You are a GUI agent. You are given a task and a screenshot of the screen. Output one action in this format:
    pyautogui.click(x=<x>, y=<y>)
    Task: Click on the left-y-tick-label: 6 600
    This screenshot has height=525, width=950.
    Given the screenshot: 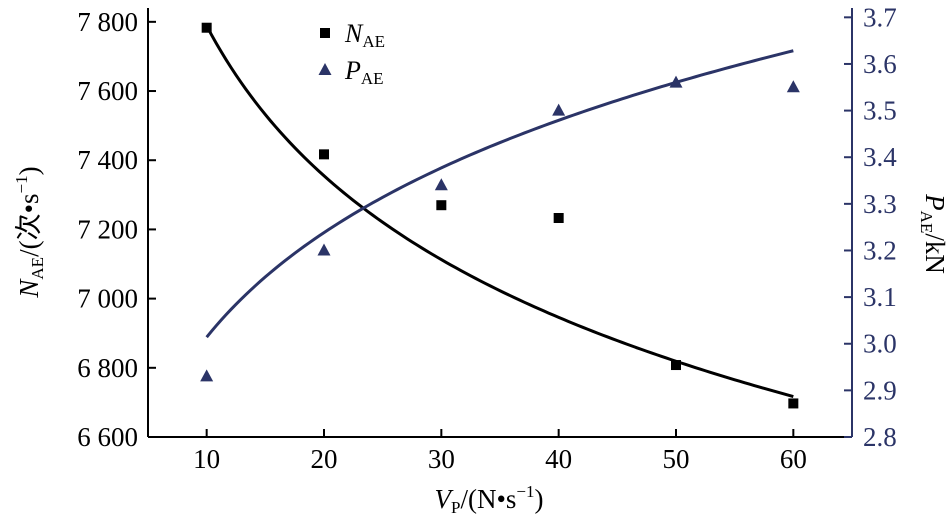 What is the action you would take?
    pyautogui.click(x=107, y=437)
    